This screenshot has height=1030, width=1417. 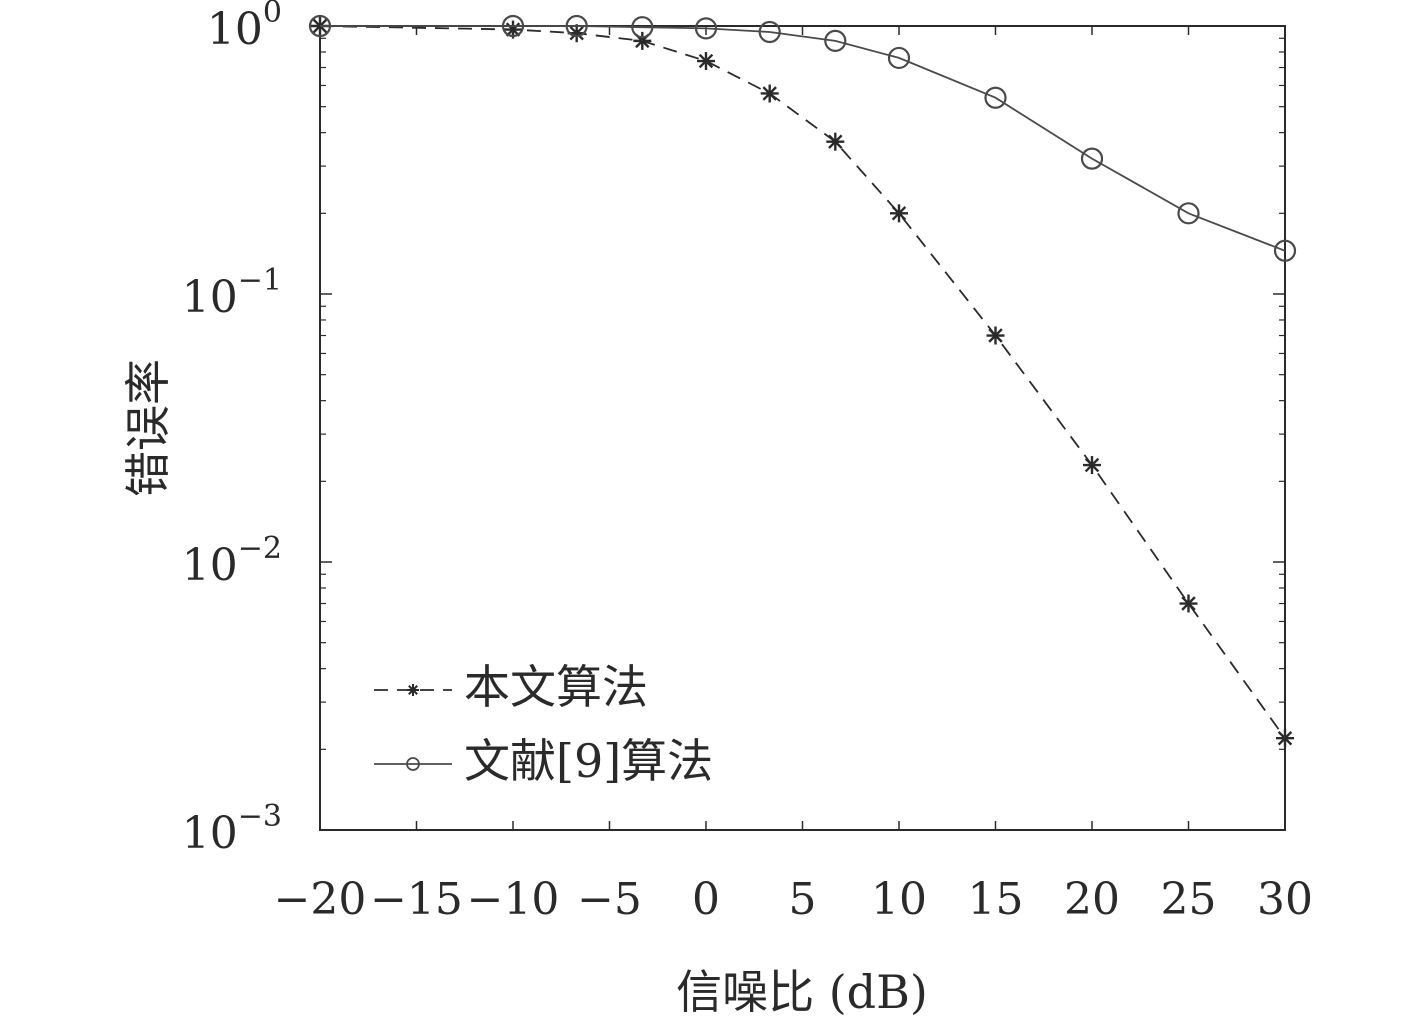 What do you see at coordinates (244, 27) in the screenshot?
I see `y-tick-label: 10⁰` at bounding box center [244, 27].